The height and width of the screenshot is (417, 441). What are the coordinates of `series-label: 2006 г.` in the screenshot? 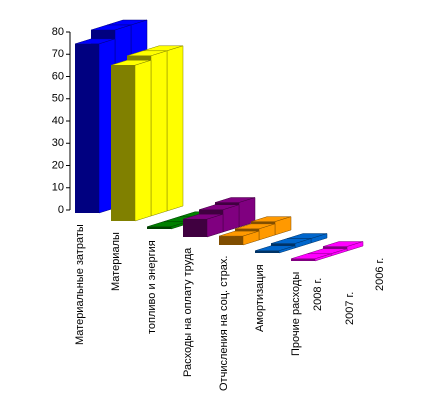 It's located at (380, 275).